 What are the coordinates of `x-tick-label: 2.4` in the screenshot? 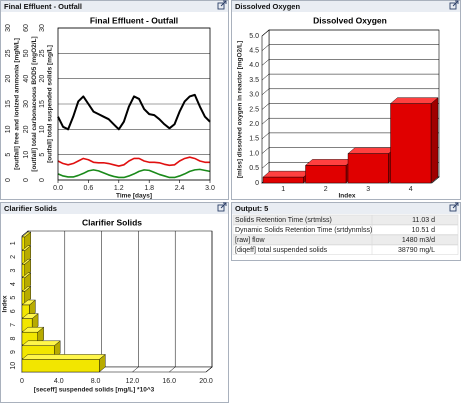 It's located at (180, 188).